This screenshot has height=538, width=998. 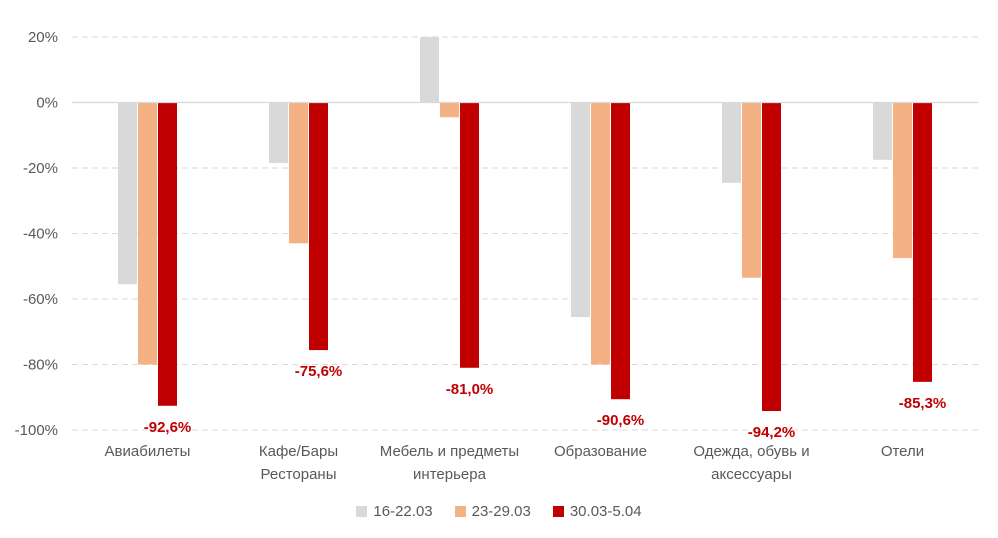 What do you see at coordinates (902, 451) in the screenshot?
I see `x-category-label: Отели` at bounding box center [902, 451].